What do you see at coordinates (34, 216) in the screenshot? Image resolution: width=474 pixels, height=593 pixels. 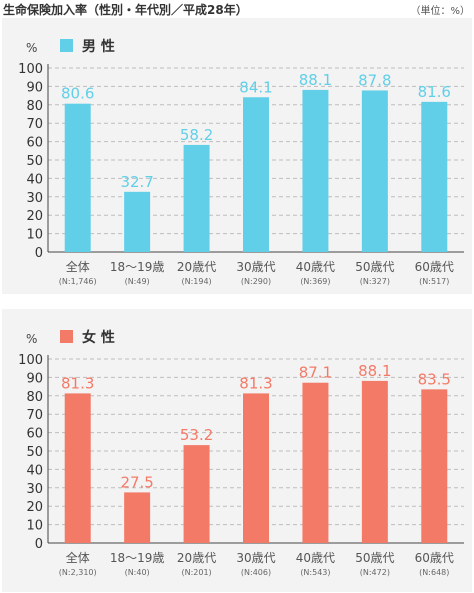 I see `male-y-tick-label: 20` at bounding box center [34, 216].